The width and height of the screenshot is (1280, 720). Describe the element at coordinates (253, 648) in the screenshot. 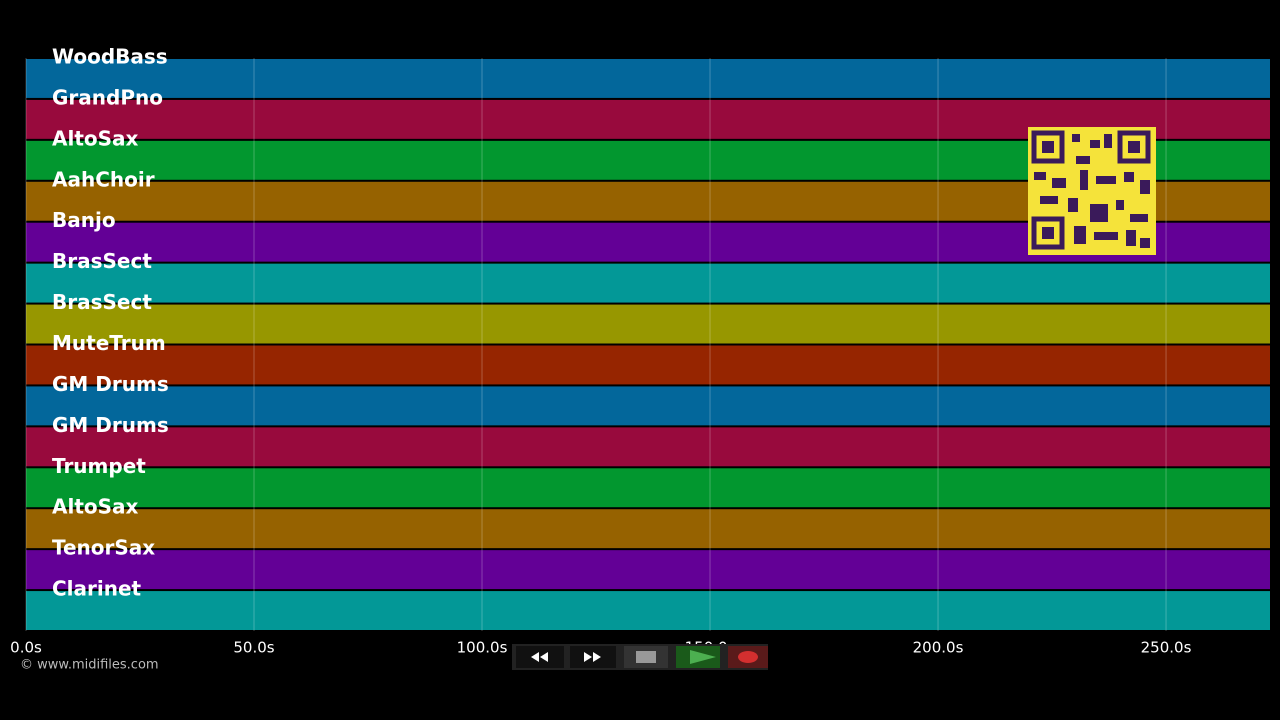

I see `time-tick-label: 50.0s` at that location.